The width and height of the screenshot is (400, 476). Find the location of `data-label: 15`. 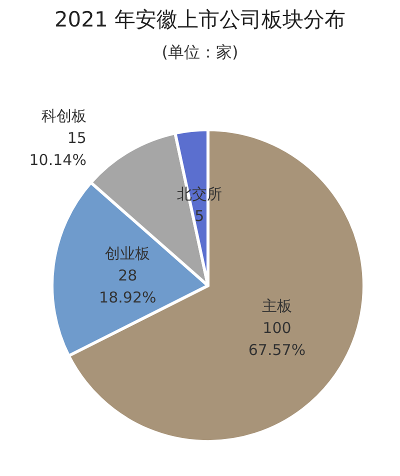

data-label: 15 is located at coordinates (76, 138).